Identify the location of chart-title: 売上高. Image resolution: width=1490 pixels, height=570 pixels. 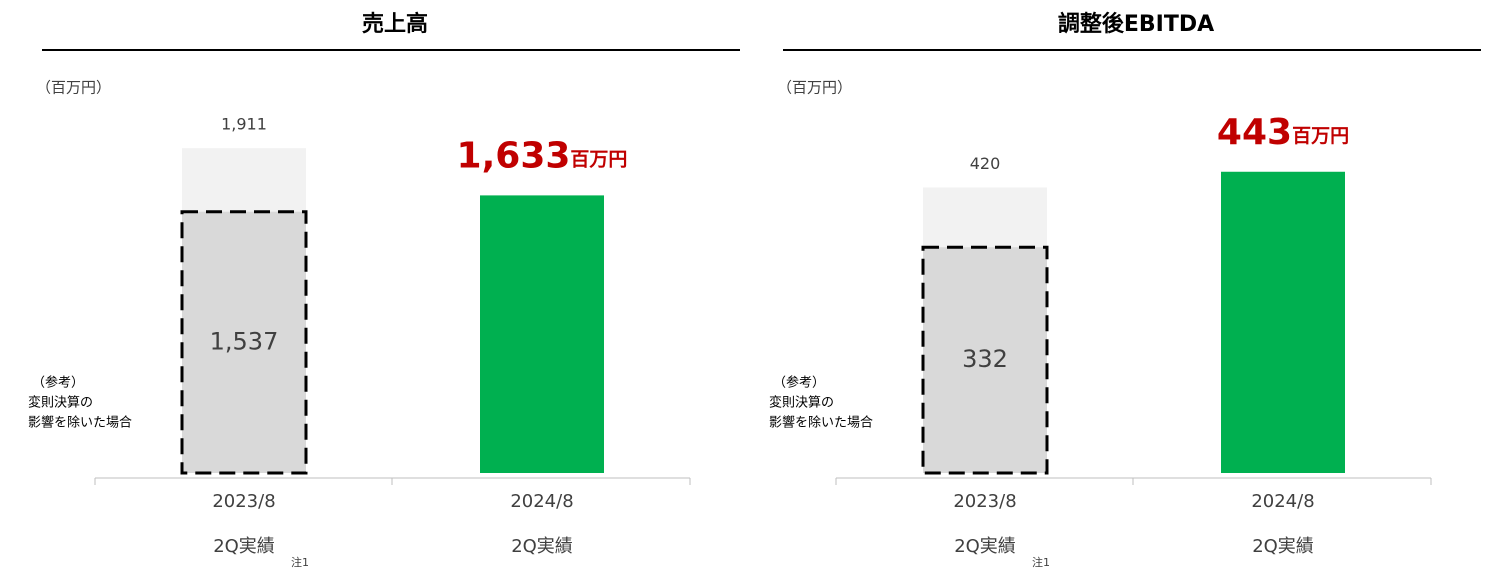
(395, 24).